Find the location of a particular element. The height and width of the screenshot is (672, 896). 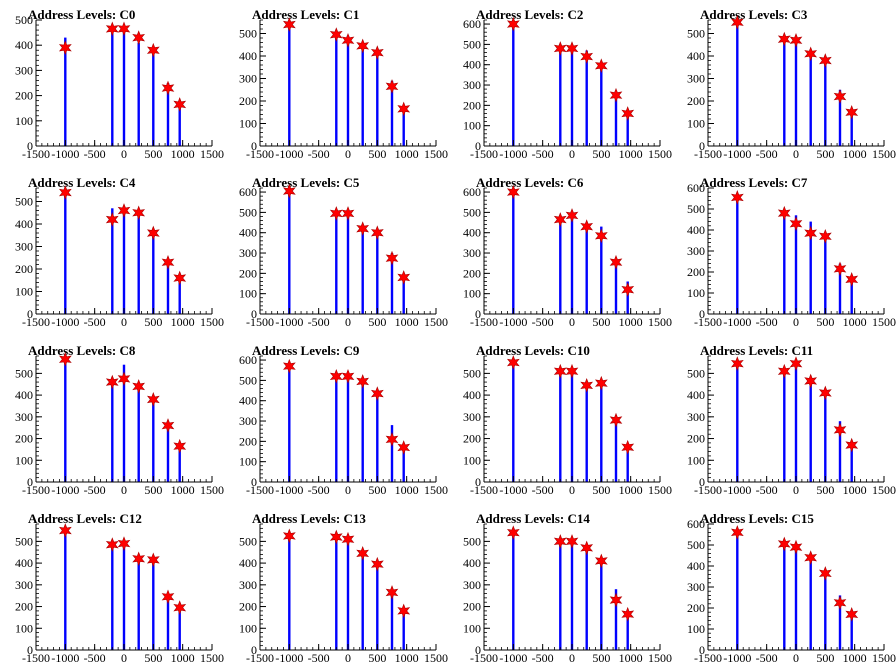

chart-title: Address Levels: C0 is located at coordinates (81, 14).